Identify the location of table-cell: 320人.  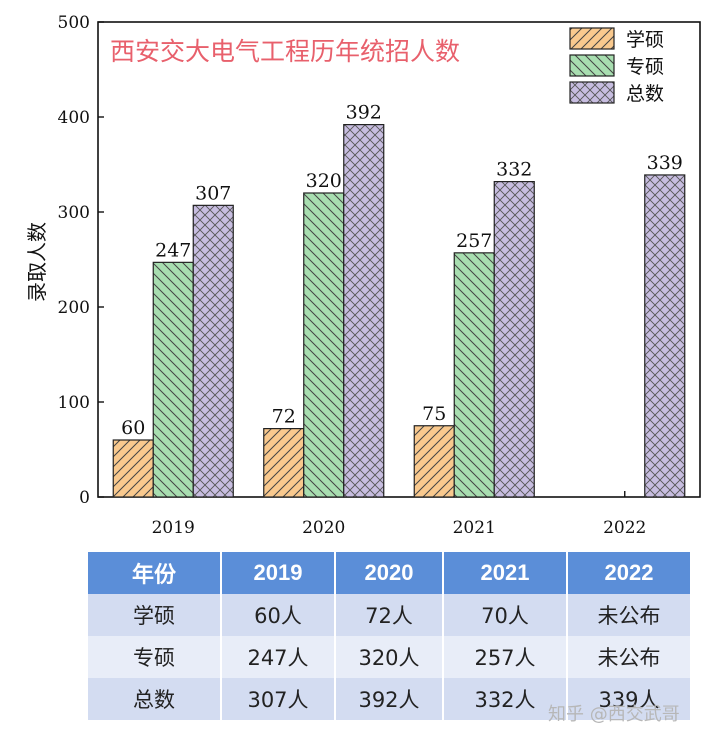
(390, 657).